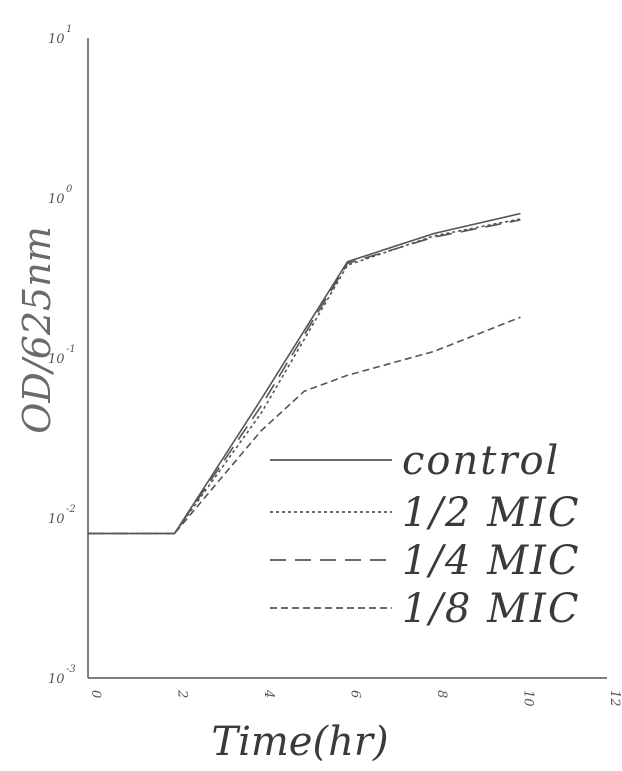 This screenshot has width=622, height=771. Describe the element at coordinates (491, 609) in the screenshot. I see `legend-label: 1/8 MIC` at that location.